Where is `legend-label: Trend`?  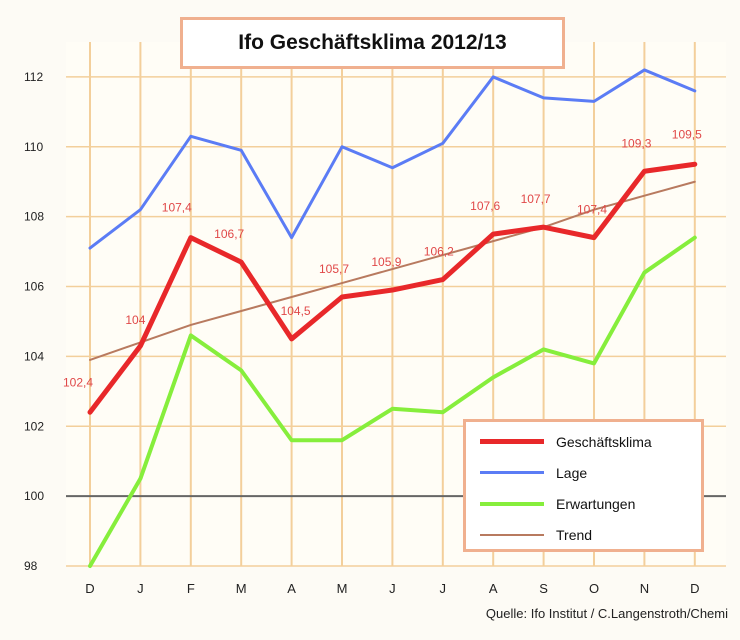
legend-label: Trend is located at coordinates (574, 534).